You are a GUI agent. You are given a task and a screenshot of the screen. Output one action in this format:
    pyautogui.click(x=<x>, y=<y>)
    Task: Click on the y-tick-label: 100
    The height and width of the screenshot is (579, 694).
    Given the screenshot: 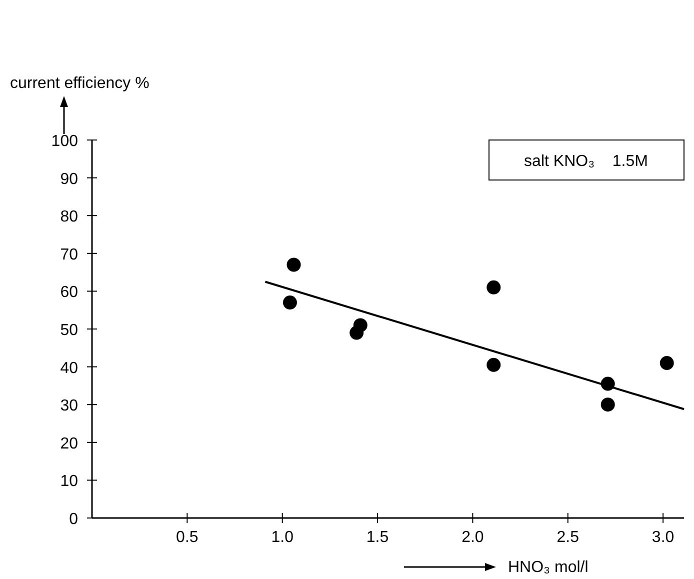 What is the action you would take?
    pyautogui.click(x=64, y=141)
    